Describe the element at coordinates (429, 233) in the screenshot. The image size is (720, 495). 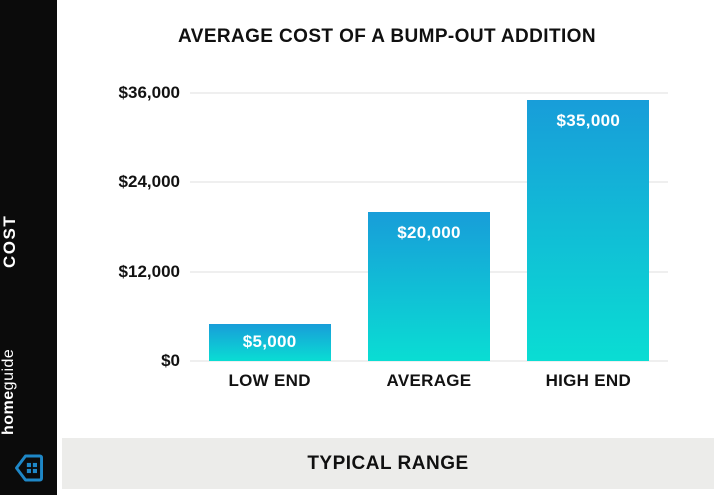
I see `bar-value-label: $20,000` at that location.